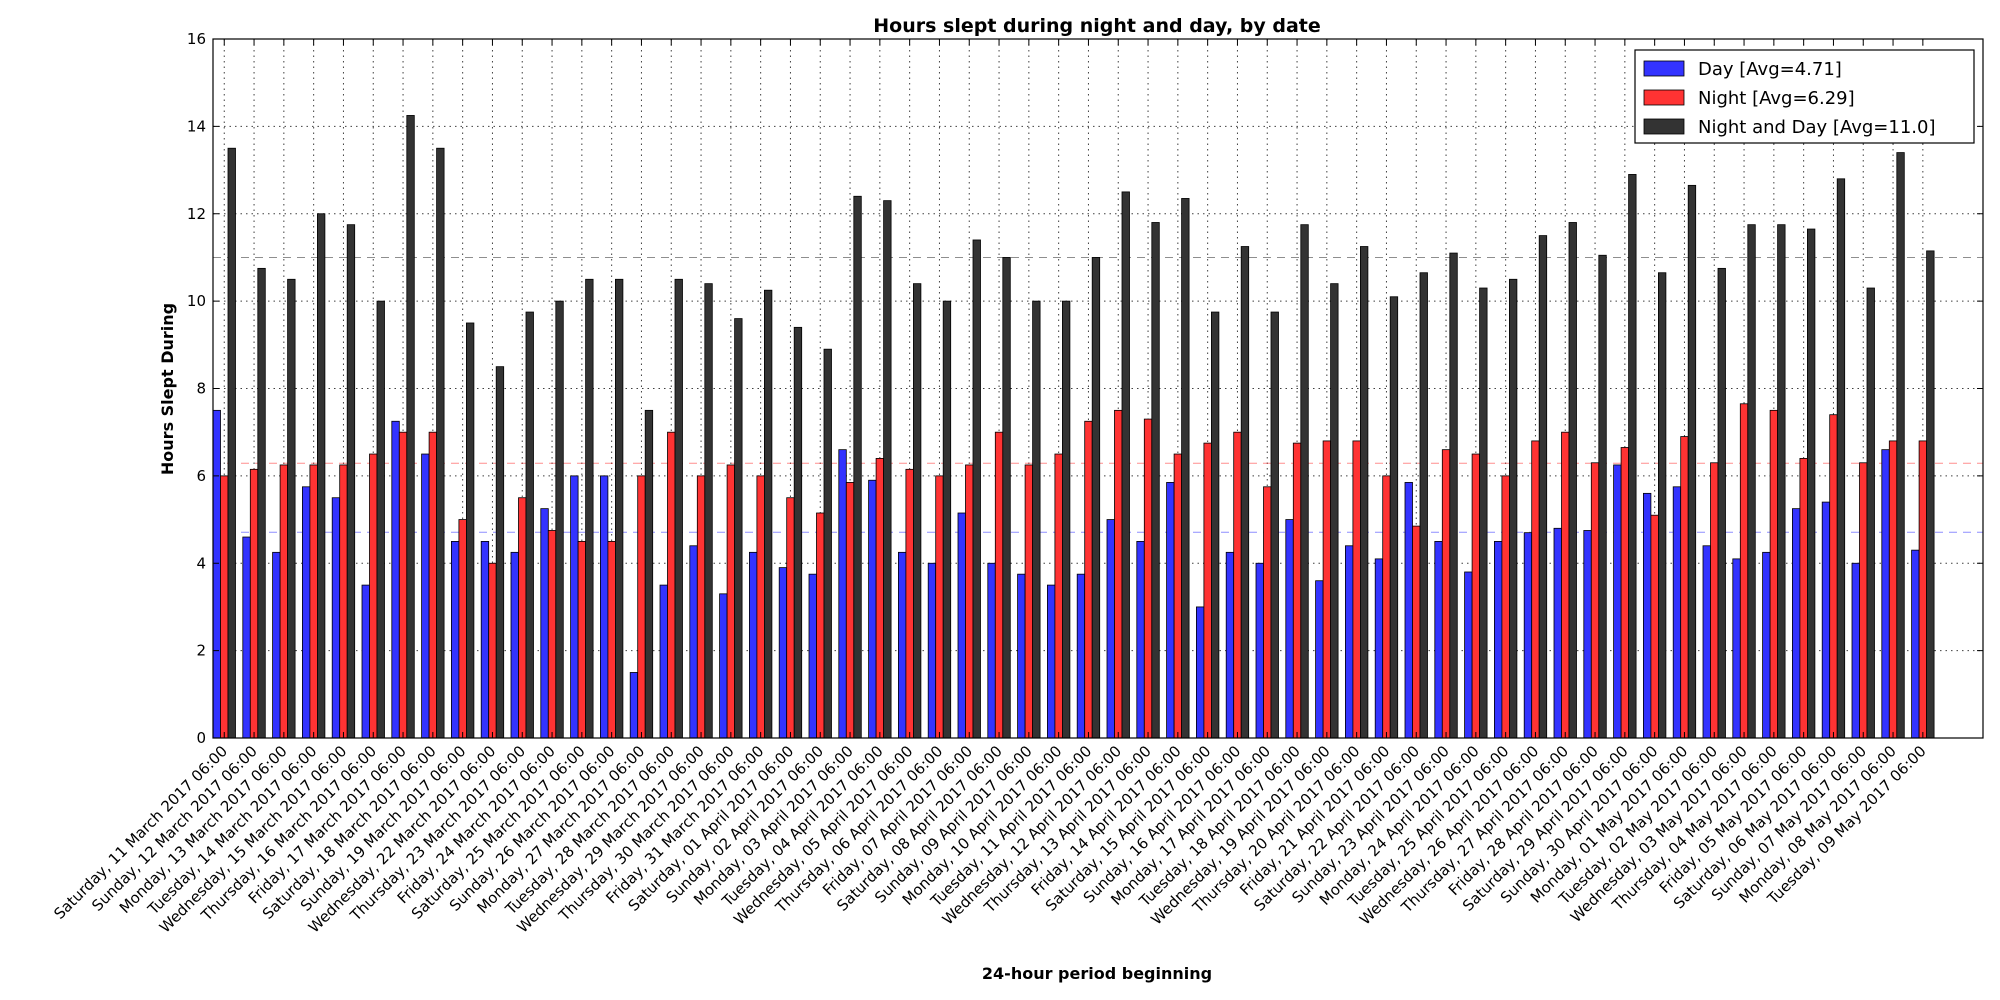 The height and width of the screenshot is (1000, 2000). I want to click on y-tick-label: 4, so click(201, 563).